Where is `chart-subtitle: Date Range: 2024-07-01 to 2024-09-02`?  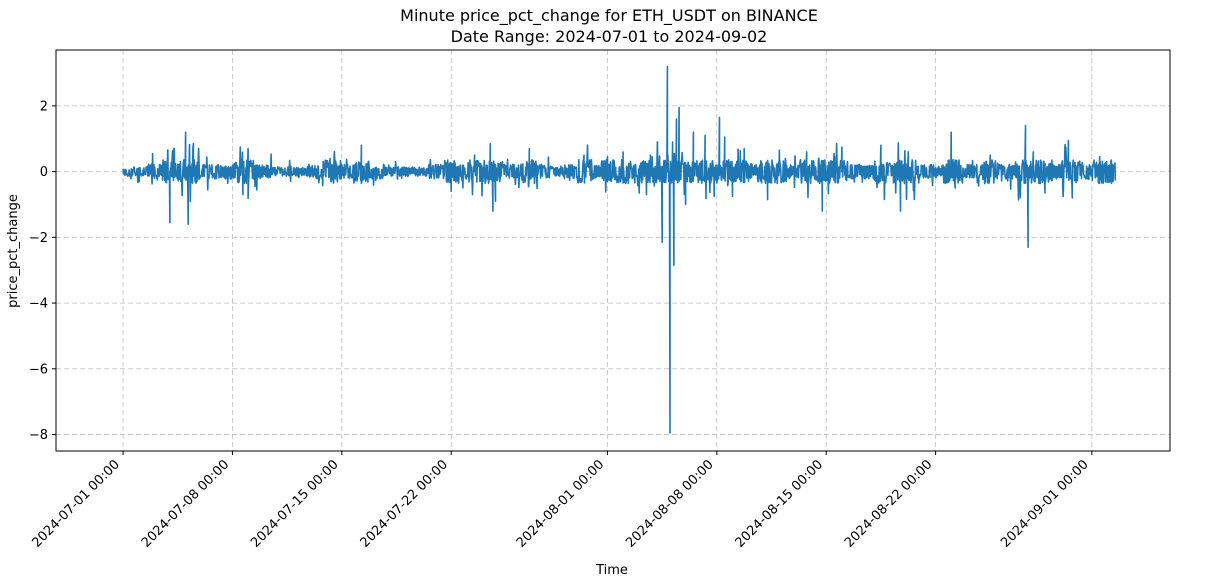 chart-subtitle: Date Range: 2024-07-01 to 2024-09-02 is located at coordinates (609, 36).